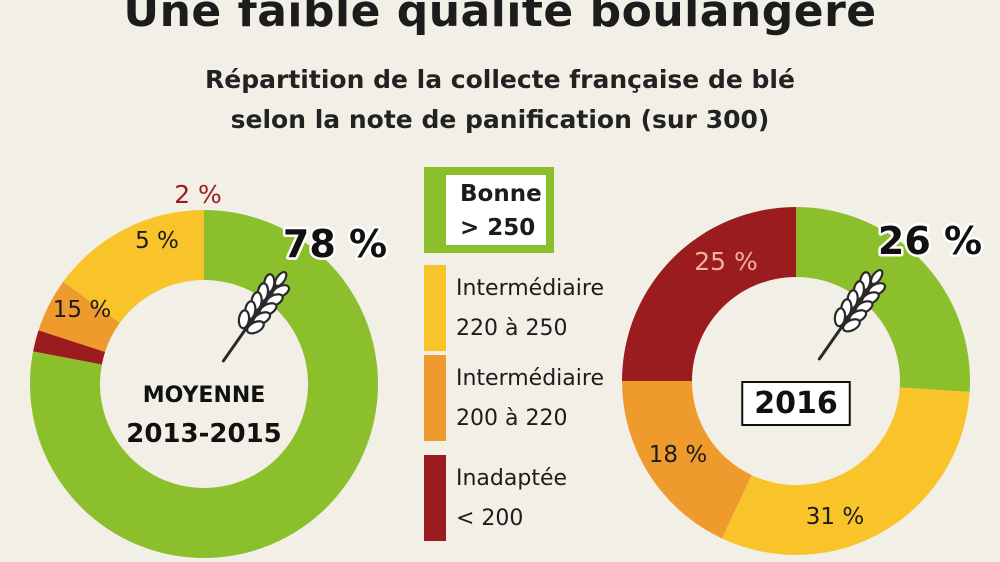 Image resolution: width=1000 pixels, height=562 pixels. Describe the element at coordinates (709, 294) in the screenshot. I see `donut2-slice-inadaptee` at that location.